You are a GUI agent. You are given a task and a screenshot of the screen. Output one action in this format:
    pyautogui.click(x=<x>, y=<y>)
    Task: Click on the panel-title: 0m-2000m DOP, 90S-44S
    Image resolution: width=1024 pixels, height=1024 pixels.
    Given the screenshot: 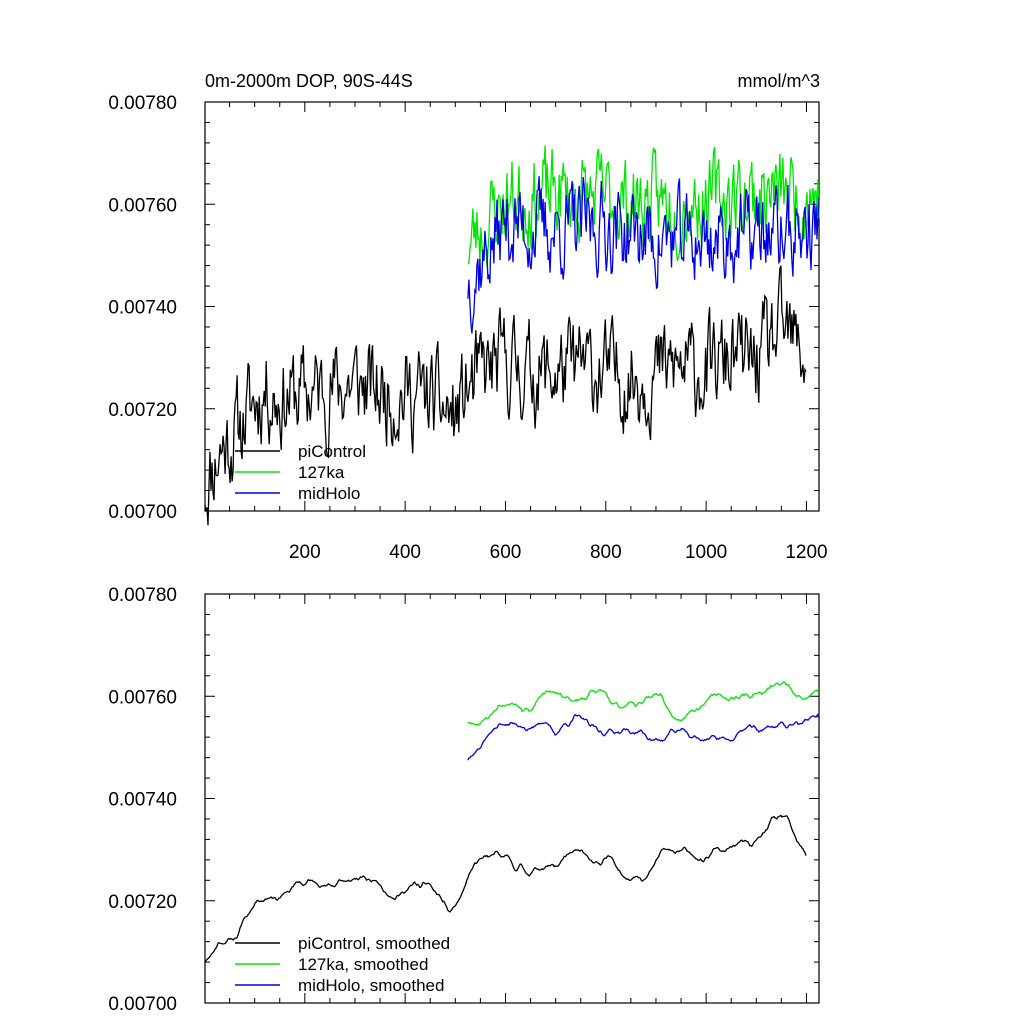 What is the action you would take?
    pyautogui.click(x=309, y=81)
    